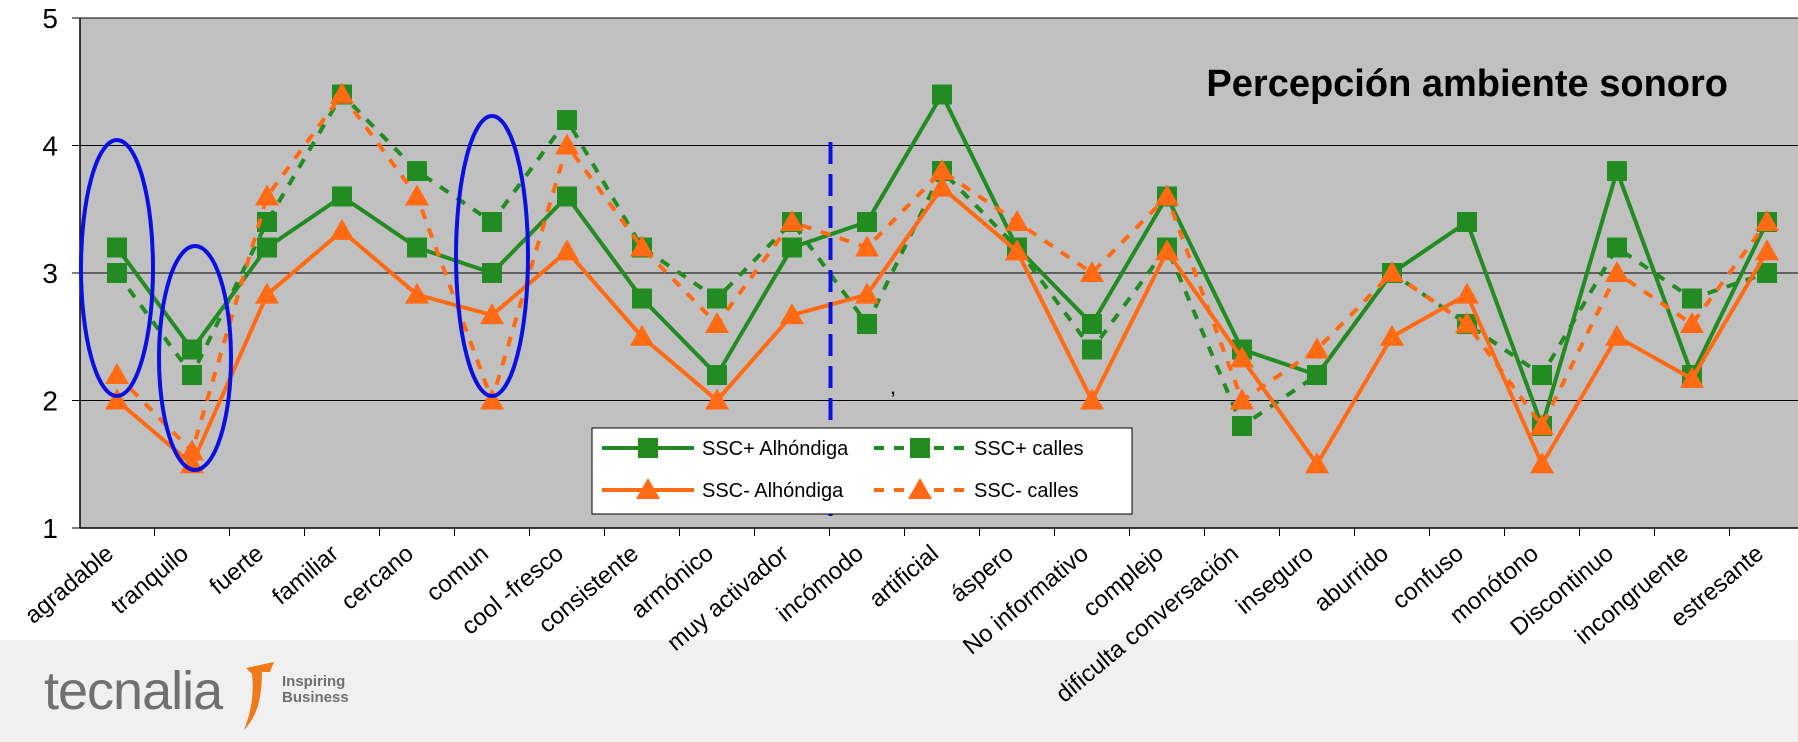  What do you see at coordinates (150, 580) in the screenshot?
I see `x-tick-label: tranquilo` at bounding box center [150, 580].